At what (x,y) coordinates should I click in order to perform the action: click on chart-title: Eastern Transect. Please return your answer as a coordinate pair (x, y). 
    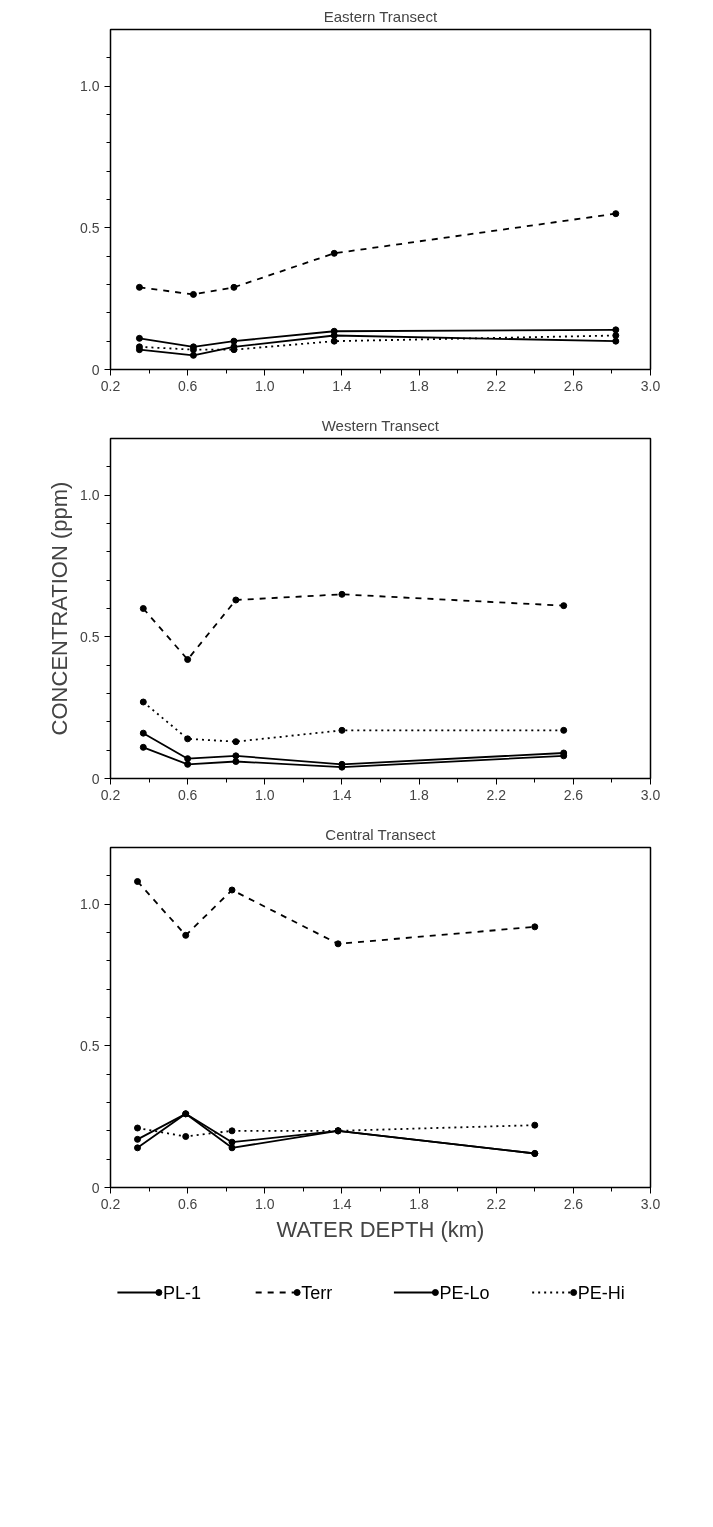
    Looking at the image, I should click on (380, 16).